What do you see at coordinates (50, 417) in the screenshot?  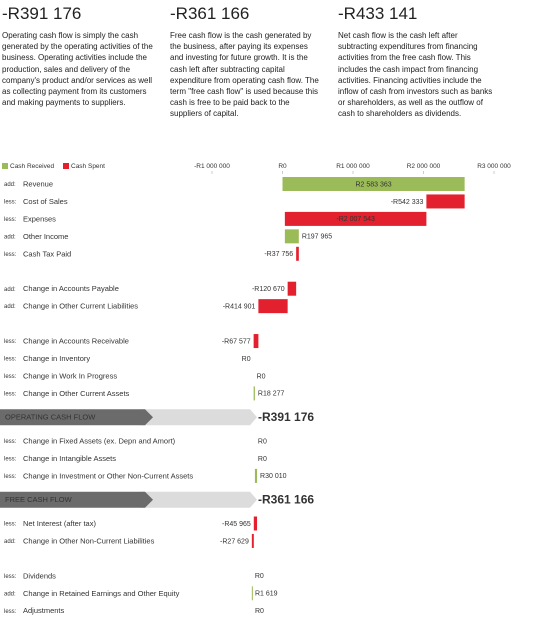 I see `subtotal-label: OPERATING CASH FLOW` at bounding box center [50, 417].